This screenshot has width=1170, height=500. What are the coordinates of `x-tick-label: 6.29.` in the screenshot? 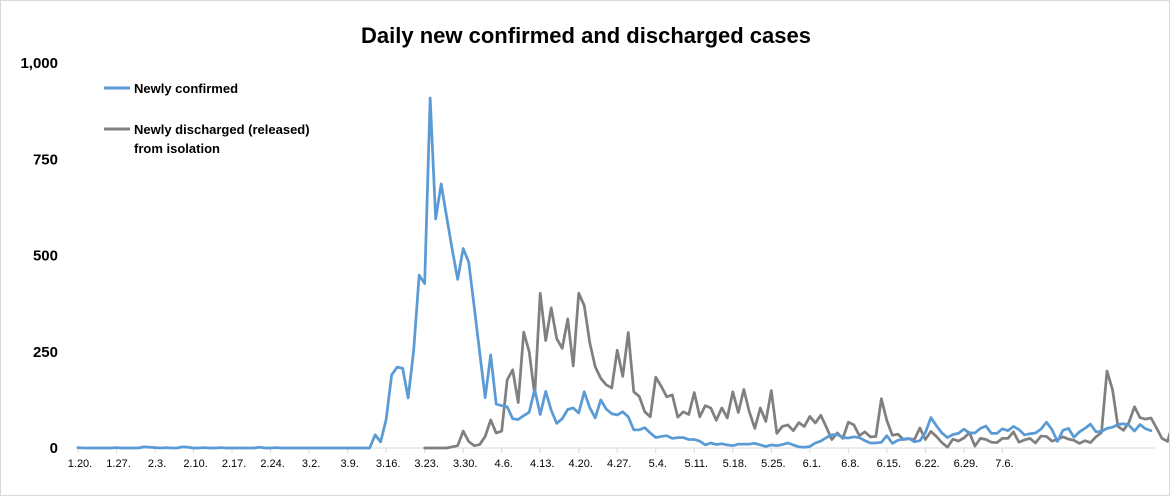 It's located at (966, 464).